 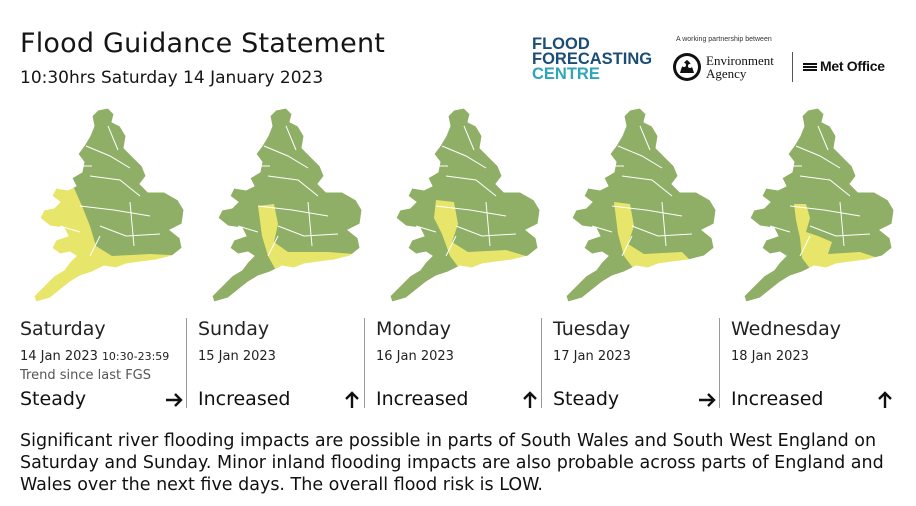 What do you see at coordinates (287, 205) in the screenshot?
I see `flood-risk-map-sunday` at bounding box center [287, 205].